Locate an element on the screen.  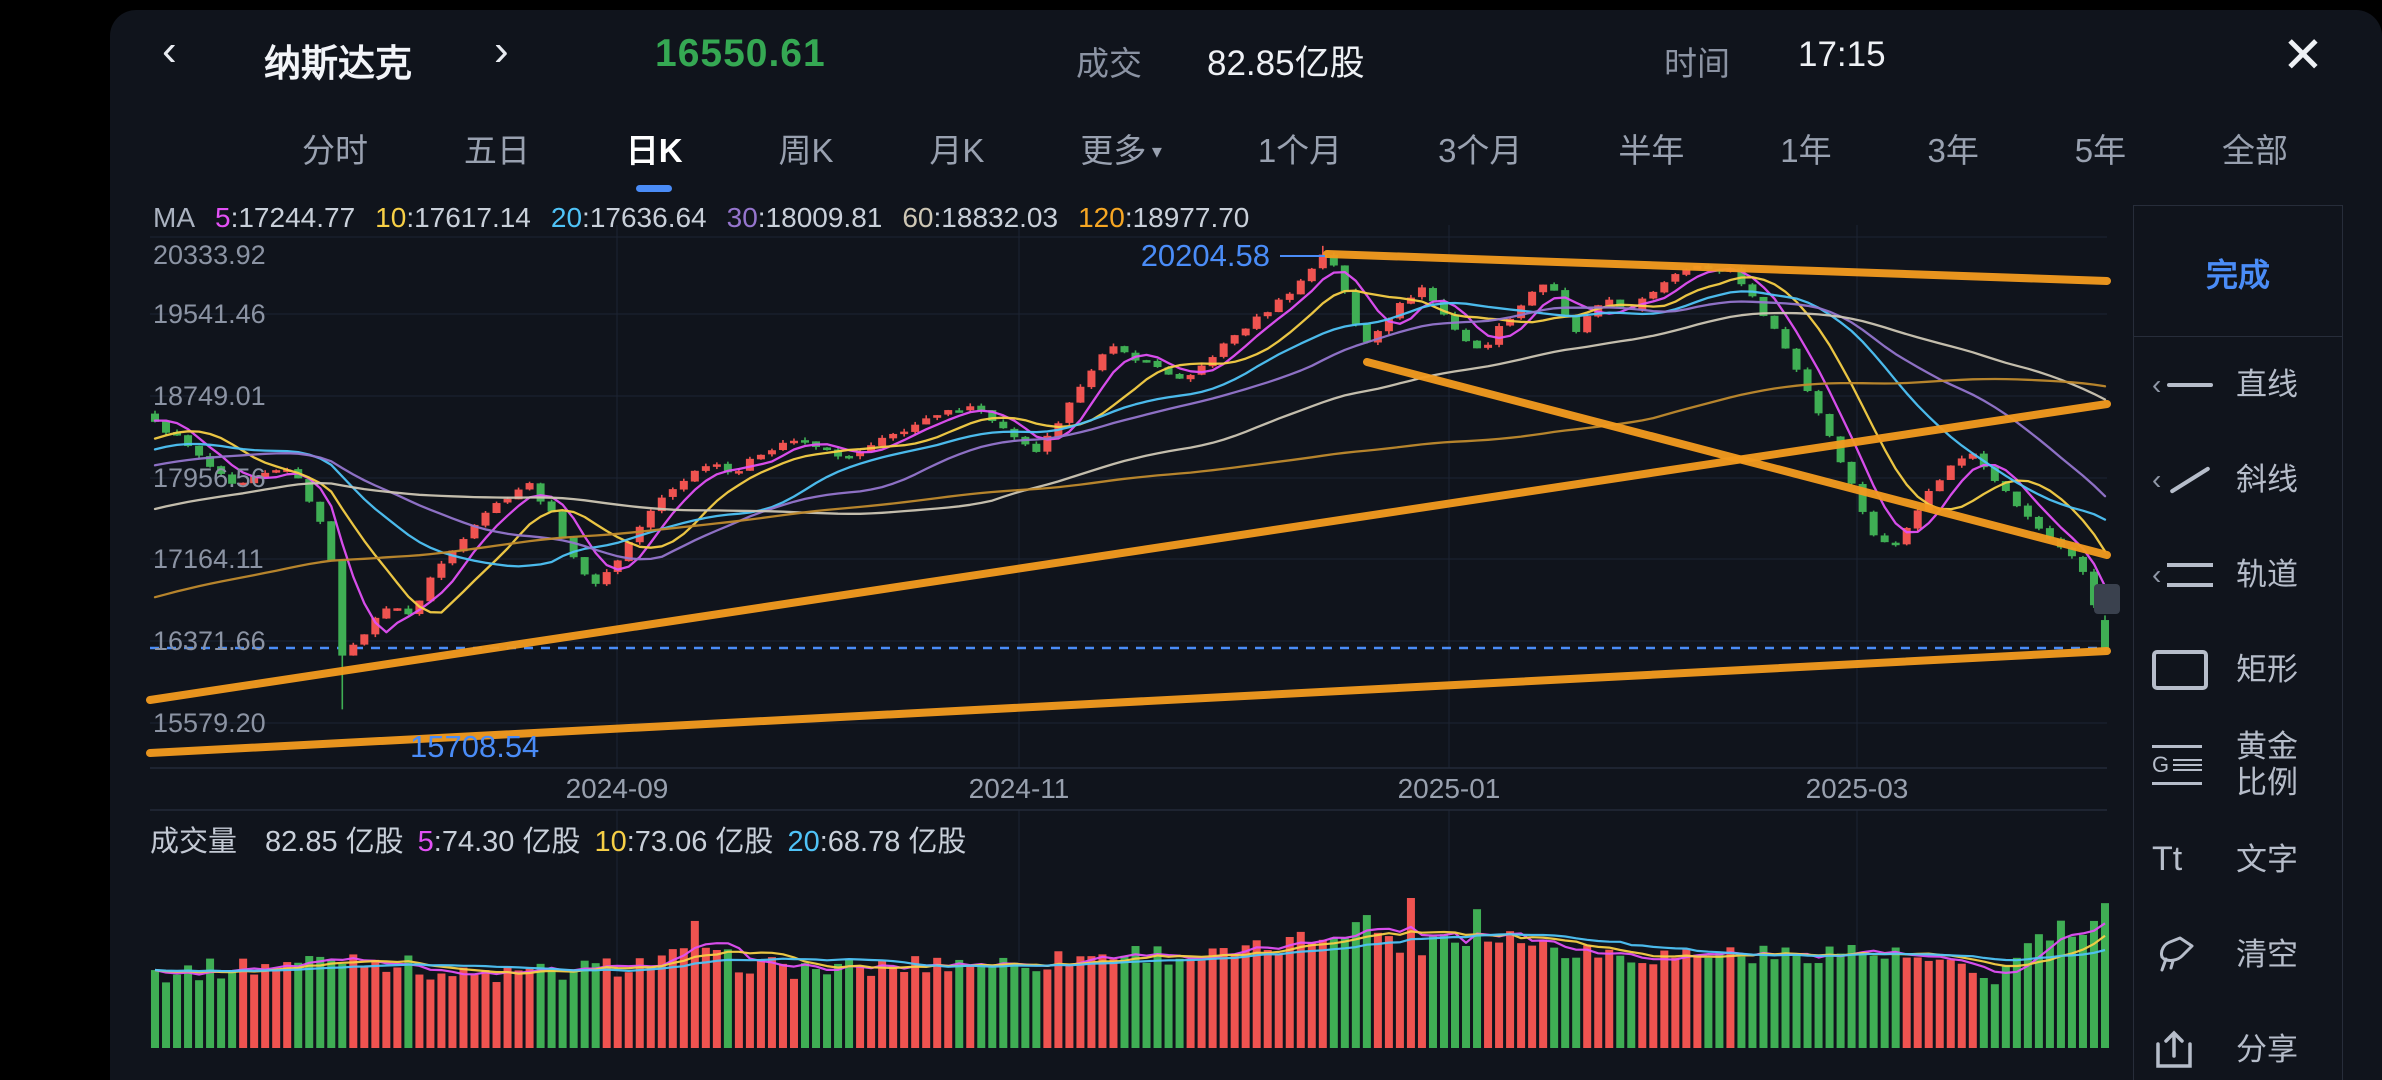
tool-label: 黄金 比例 is located at coordinates (2267, 764).